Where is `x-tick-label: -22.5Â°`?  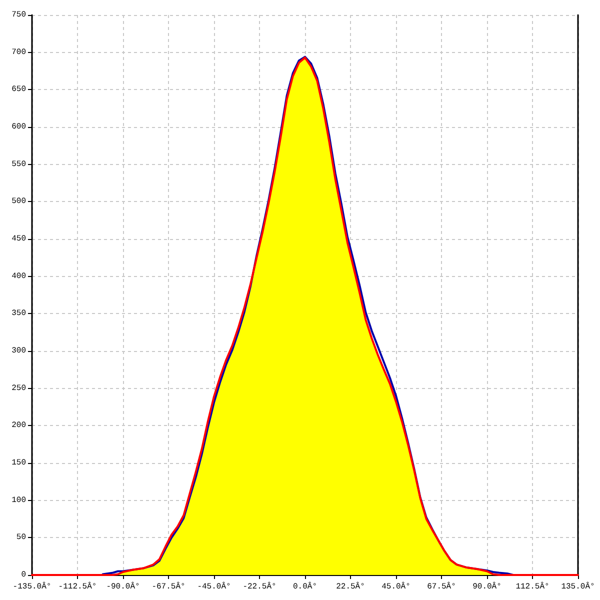
x-tick-label: -22.5Â° is located at coordinates (259, 587).